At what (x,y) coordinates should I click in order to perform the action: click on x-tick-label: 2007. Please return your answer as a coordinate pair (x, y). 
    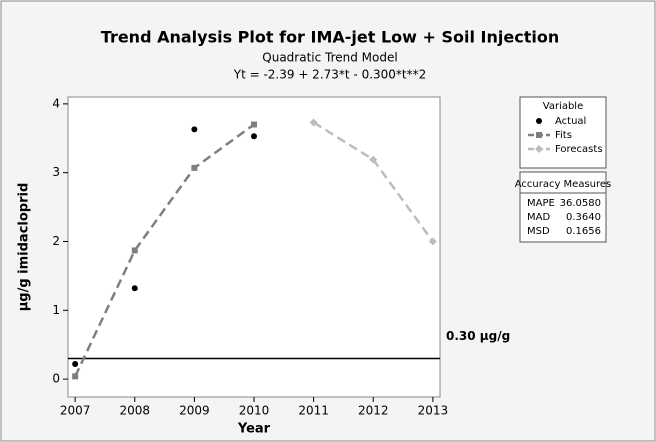
    Looking at the image, I should click on (75, 411).